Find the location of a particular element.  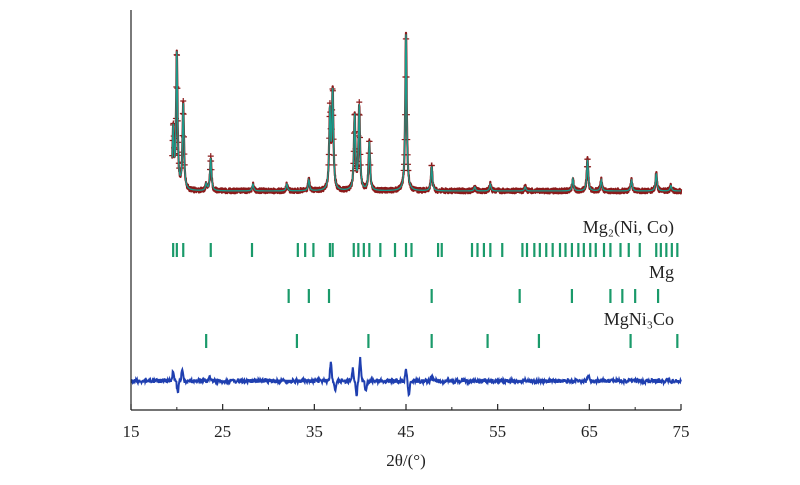

x-tick-label: 55 is located at coordinates (497, 431).